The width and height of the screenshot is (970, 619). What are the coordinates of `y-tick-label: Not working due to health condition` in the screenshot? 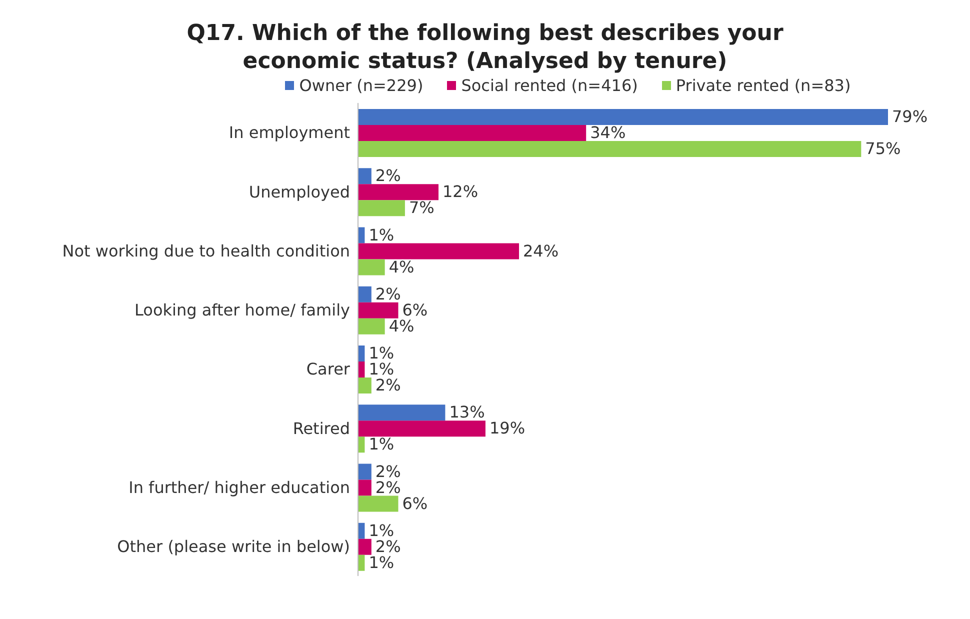 It's located at (206, 250).